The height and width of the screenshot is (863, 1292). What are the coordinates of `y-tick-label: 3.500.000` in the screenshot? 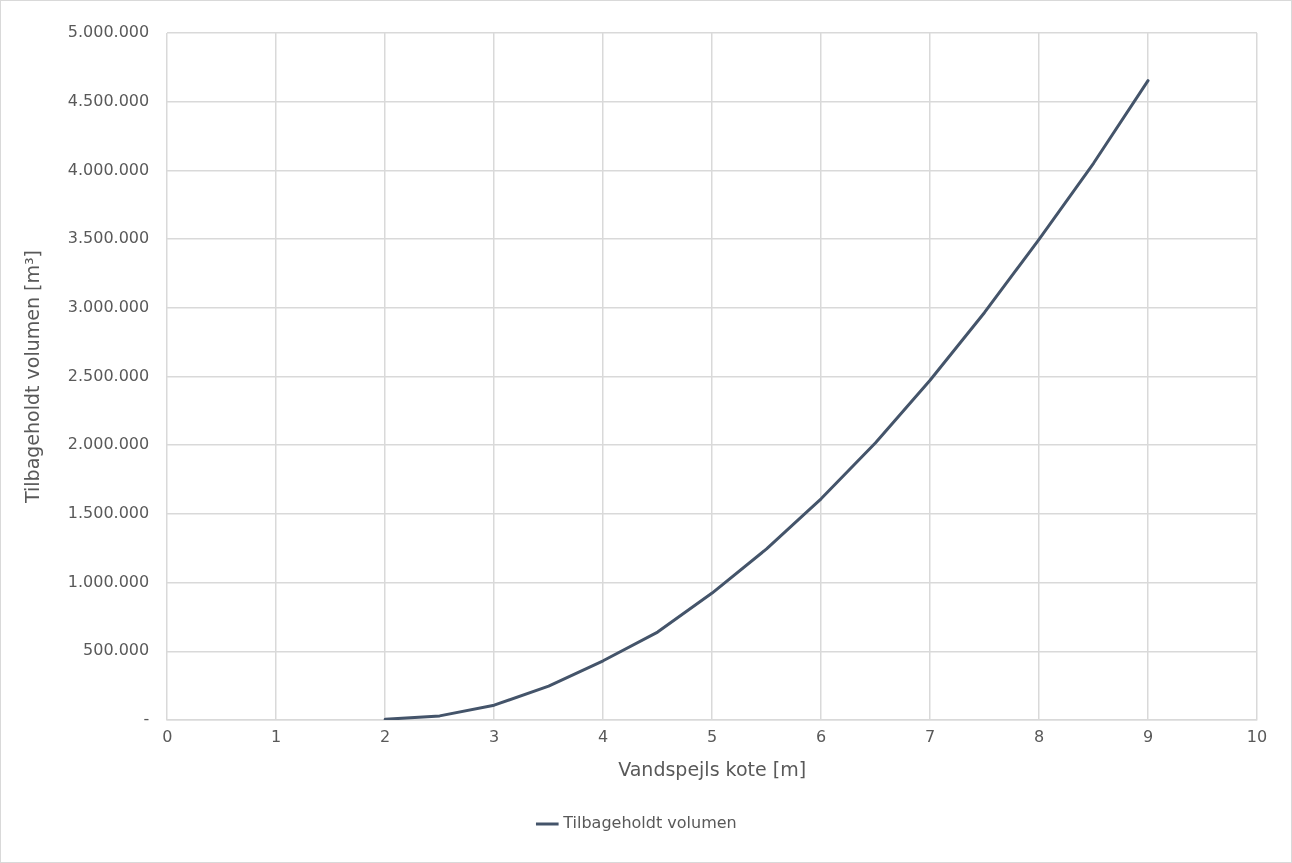 It's located at (108, 238).